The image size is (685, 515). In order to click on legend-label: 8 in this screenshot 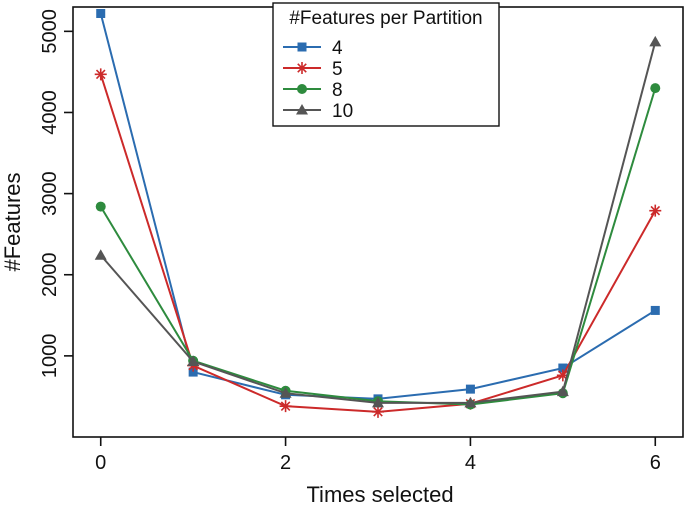, I will do `click(337, 90)`.